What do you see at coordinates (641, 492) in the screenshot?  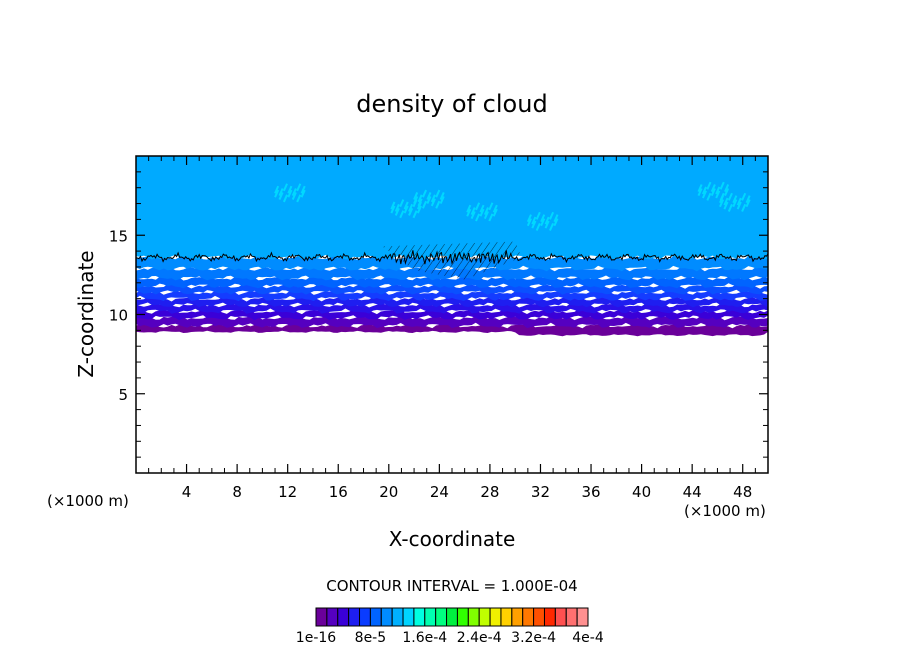 I see `x-tick-label: 40` at bounding box center [641, 492].